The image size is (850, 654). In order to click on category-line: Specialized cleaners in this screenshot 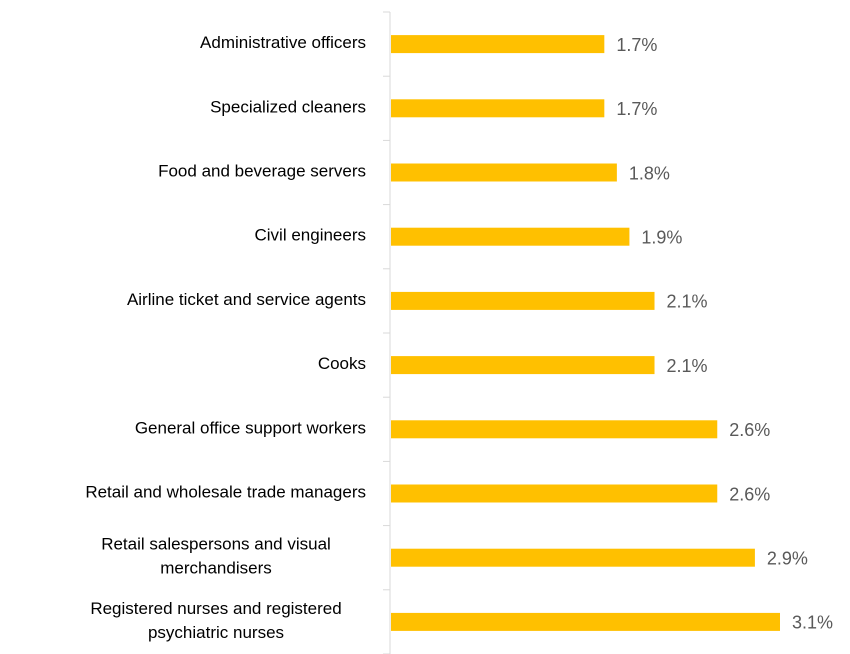, I will do `click(288, 107)`.